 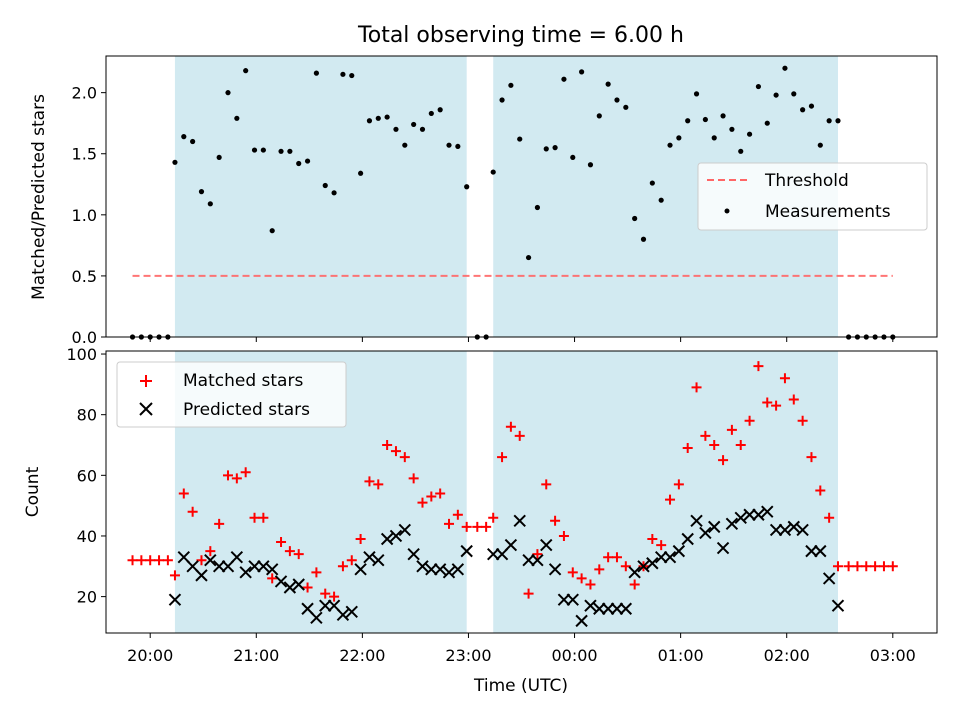 What do you see at coordinates (84, 154) in the screenshot?
I see `top-y-tick-label: 1.5` at bounding box center [84, 154].